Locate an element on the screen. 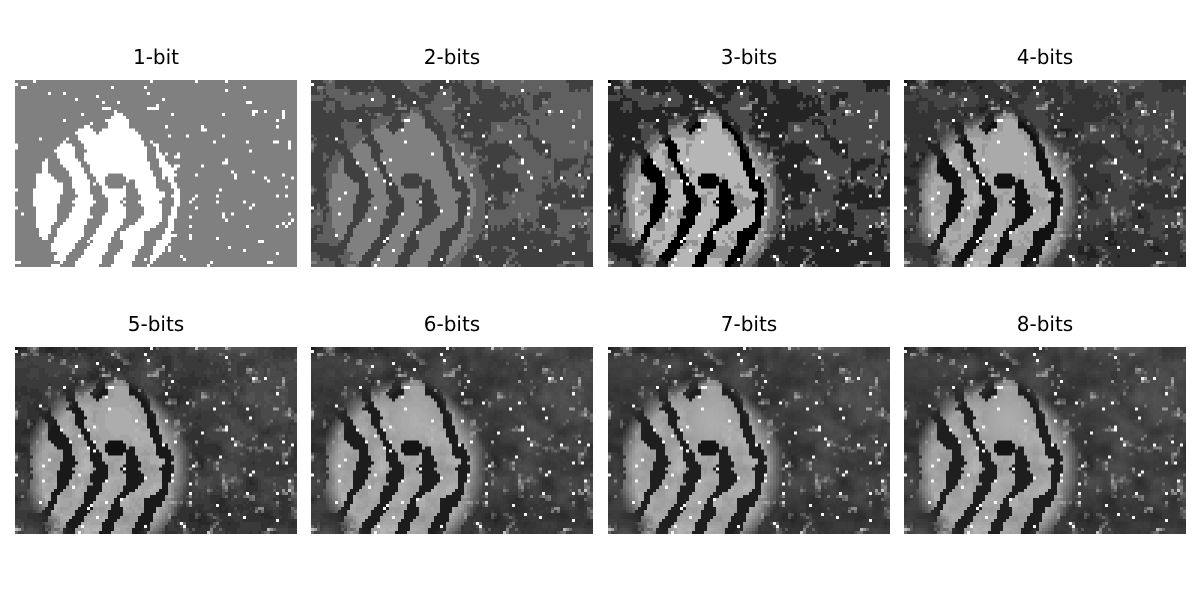 The width and height of the screenshot is (1200, 600). tiger-image-5-bits is located at coordinates (156, 440).